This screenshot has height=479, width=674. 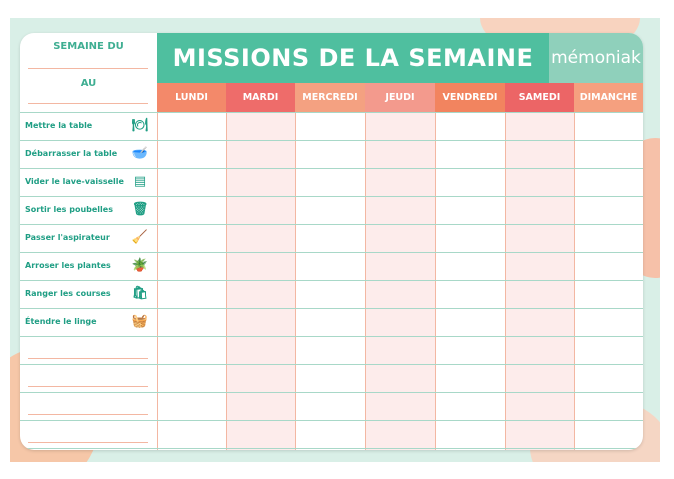 I want to click on task-row: Mettre la table 🍽, so click(x=89, y=126).